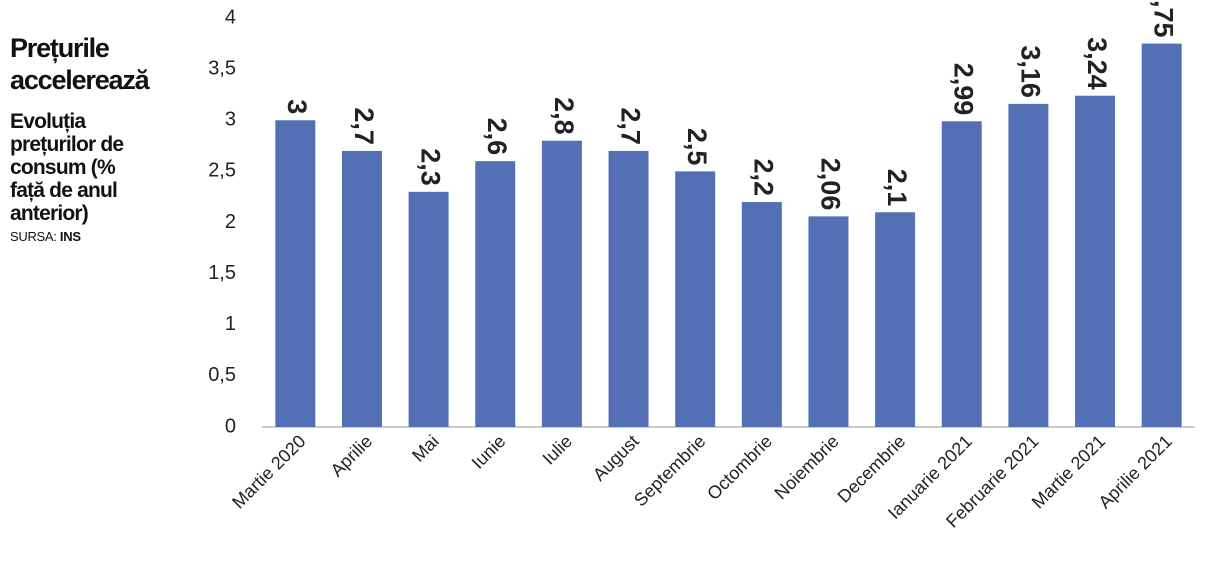 The image size is (1206, 561). I want to click on value-label: 2,2, so click(764, 178).